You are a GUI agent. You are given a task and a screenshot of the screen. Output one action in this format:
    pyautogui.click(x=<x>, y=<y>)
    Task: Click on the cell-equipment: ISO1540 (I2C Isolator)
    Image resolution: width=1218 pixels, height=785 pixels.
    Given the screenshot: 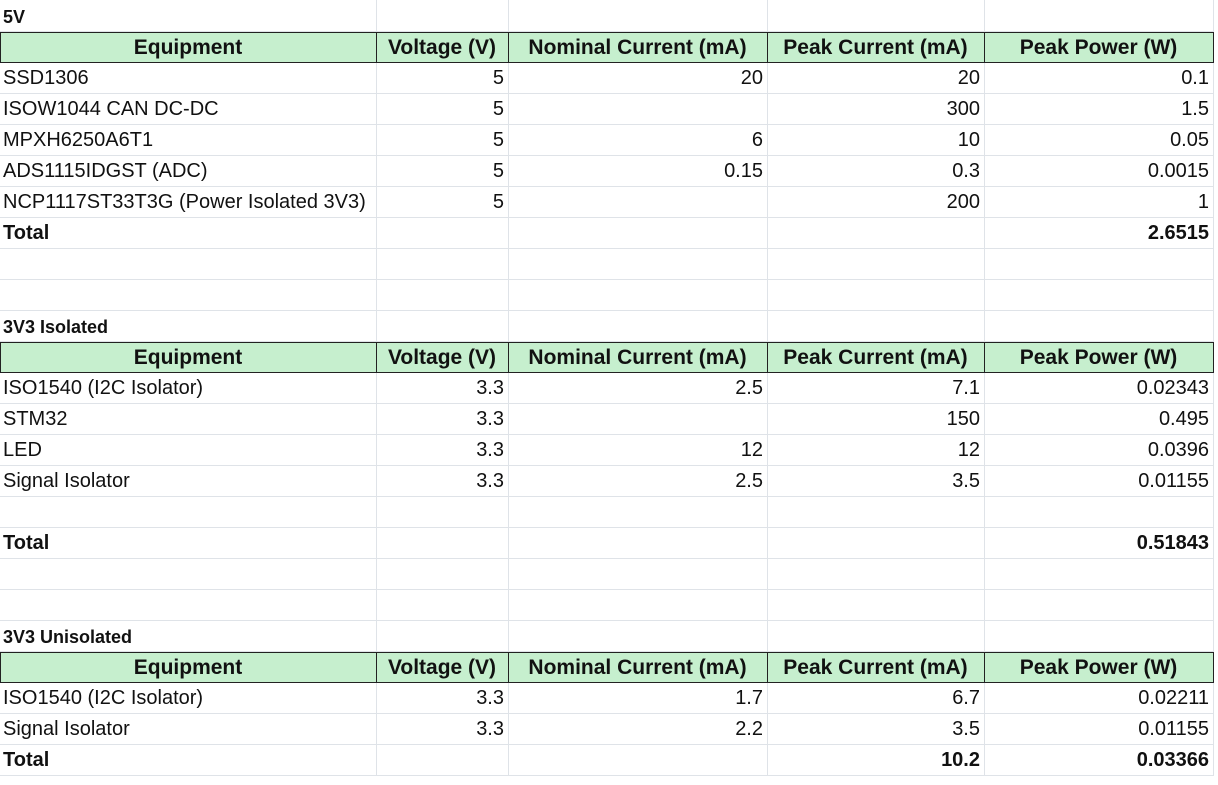 What is the action you would take?
    pyautogui.click(x=188, y=388)
    